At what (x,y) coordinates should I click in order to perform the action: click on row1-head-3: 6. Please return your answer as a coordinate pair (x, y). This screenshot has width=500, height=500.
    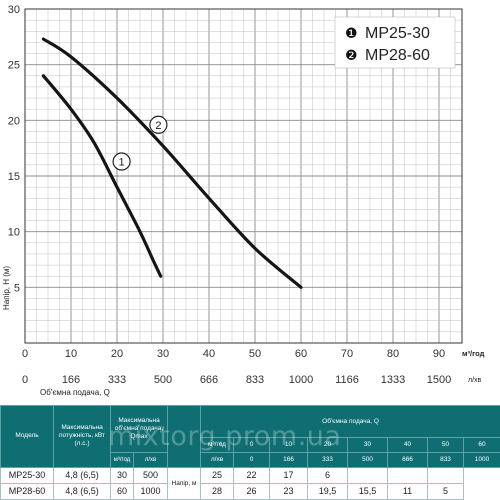
    Looking at the image, I should click on (328, 475).